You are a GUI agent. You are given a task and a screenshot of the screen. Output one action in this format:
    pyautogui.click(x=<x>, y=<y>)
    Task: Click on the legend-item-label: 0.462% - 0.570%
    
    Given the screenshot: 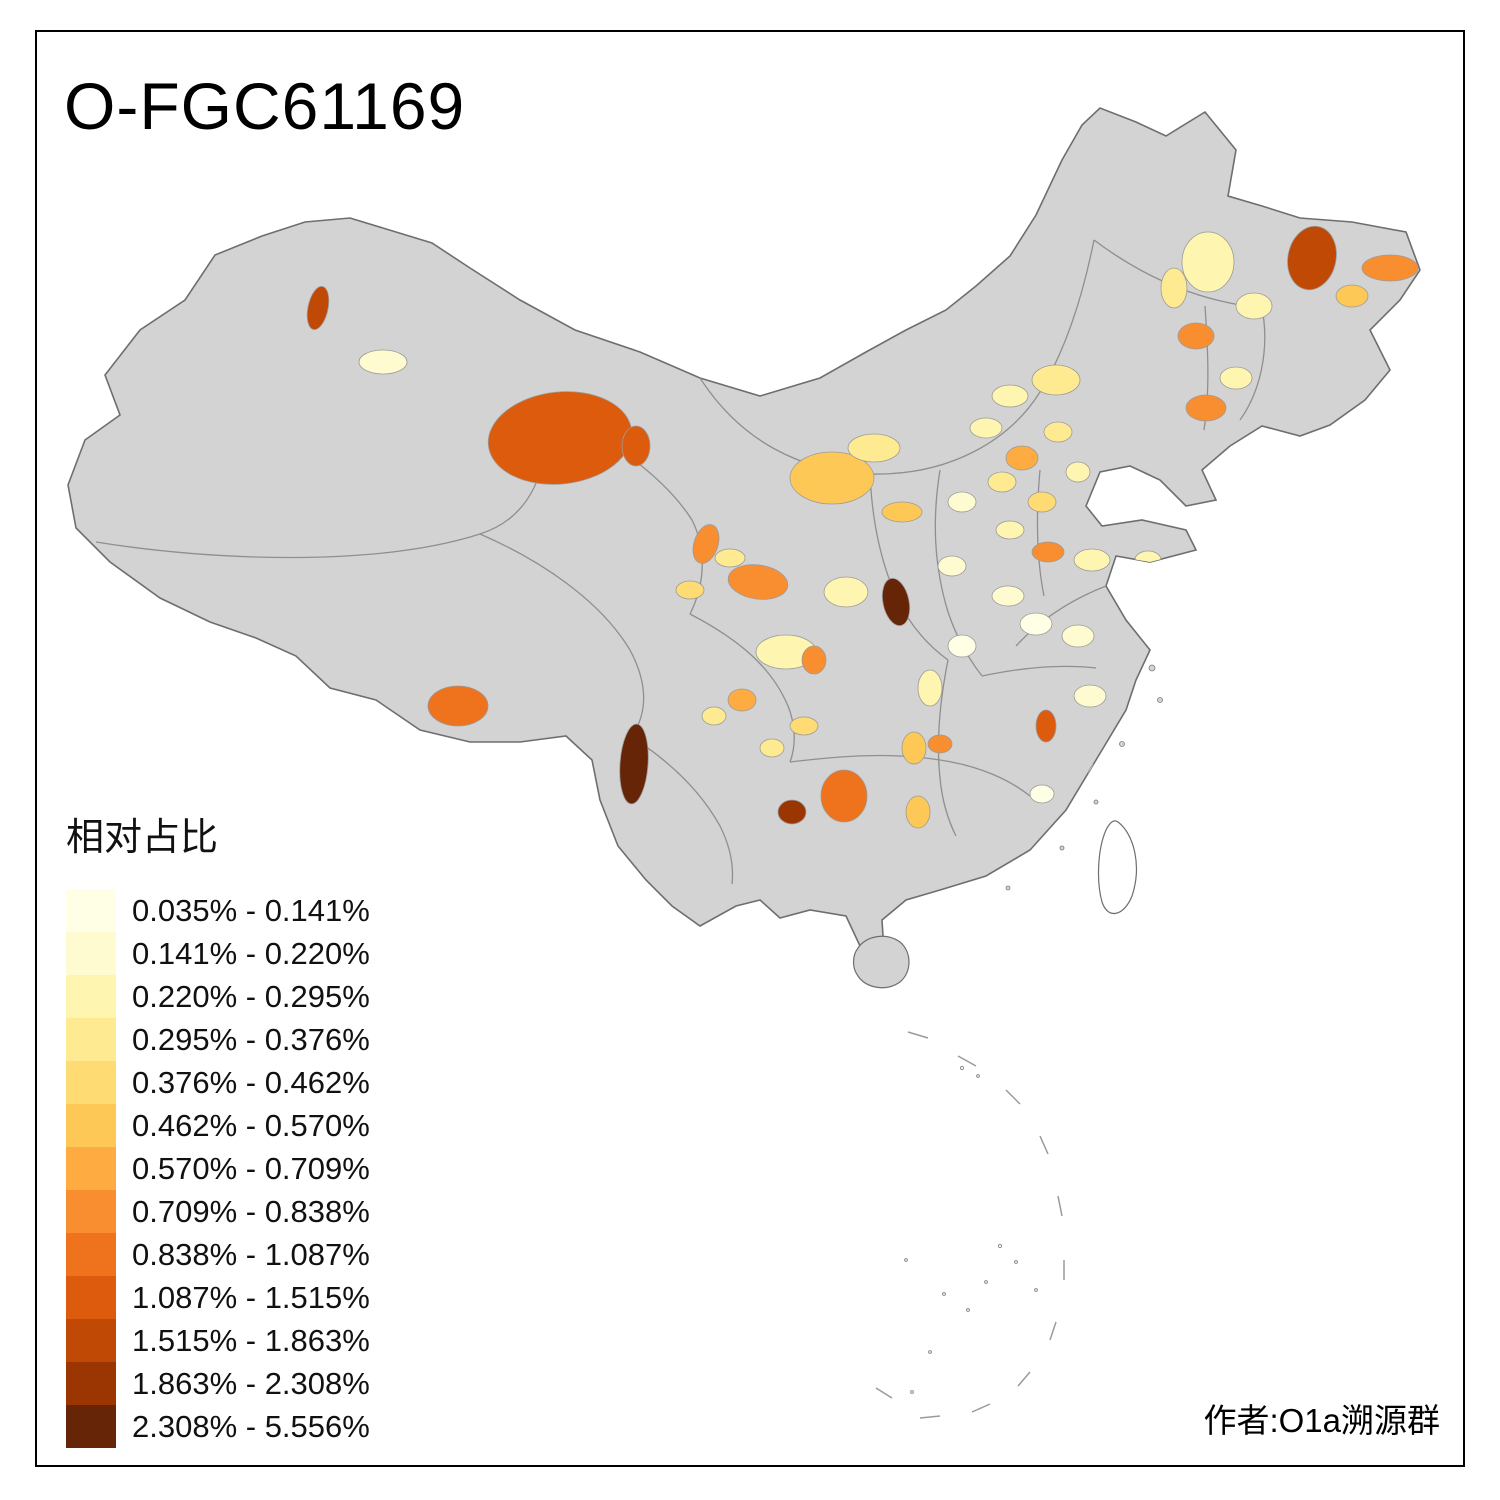 What is the action you would take?
    pyautogui.click(x=251, y=1125)
    